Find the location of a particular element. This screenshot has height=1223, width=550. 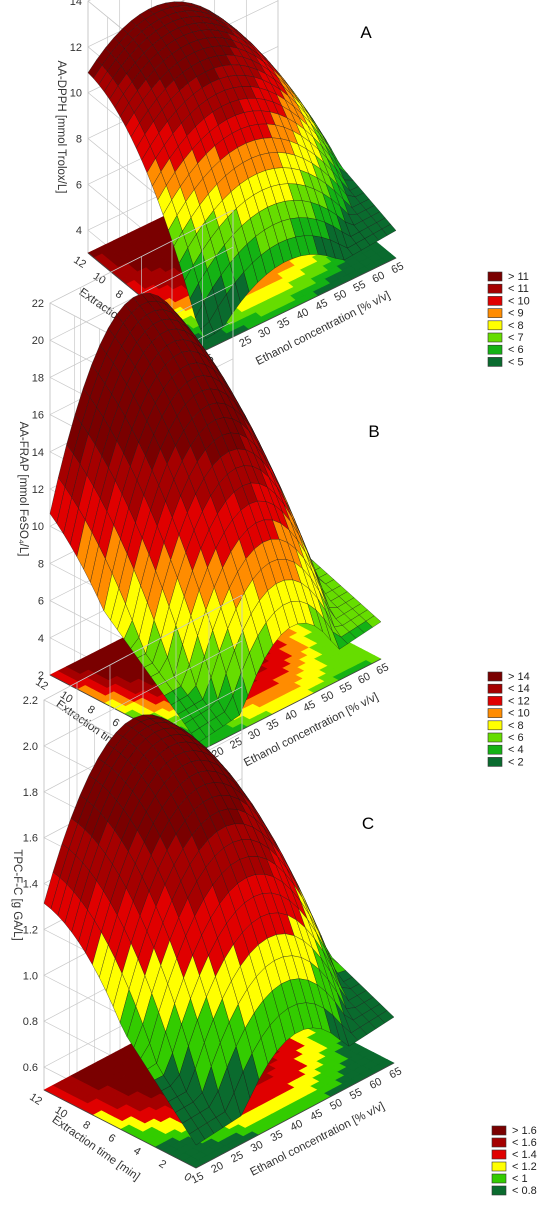

x-tick-label: 35 is located at coordinates (273, 725).